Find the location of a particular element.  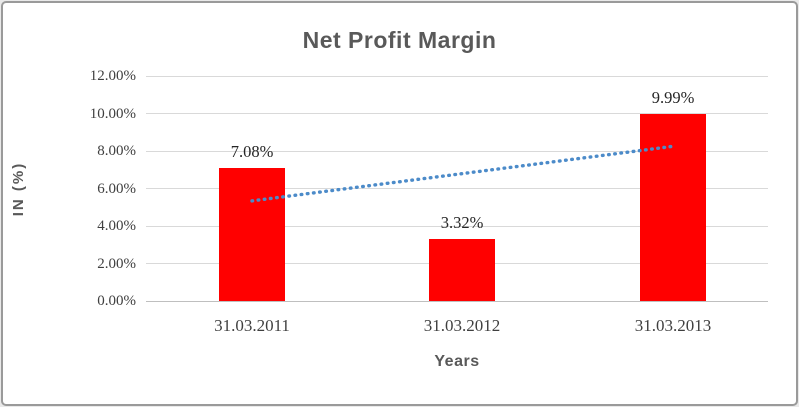

y-tick-label: 0.00% is located at coordinates (116, 301).